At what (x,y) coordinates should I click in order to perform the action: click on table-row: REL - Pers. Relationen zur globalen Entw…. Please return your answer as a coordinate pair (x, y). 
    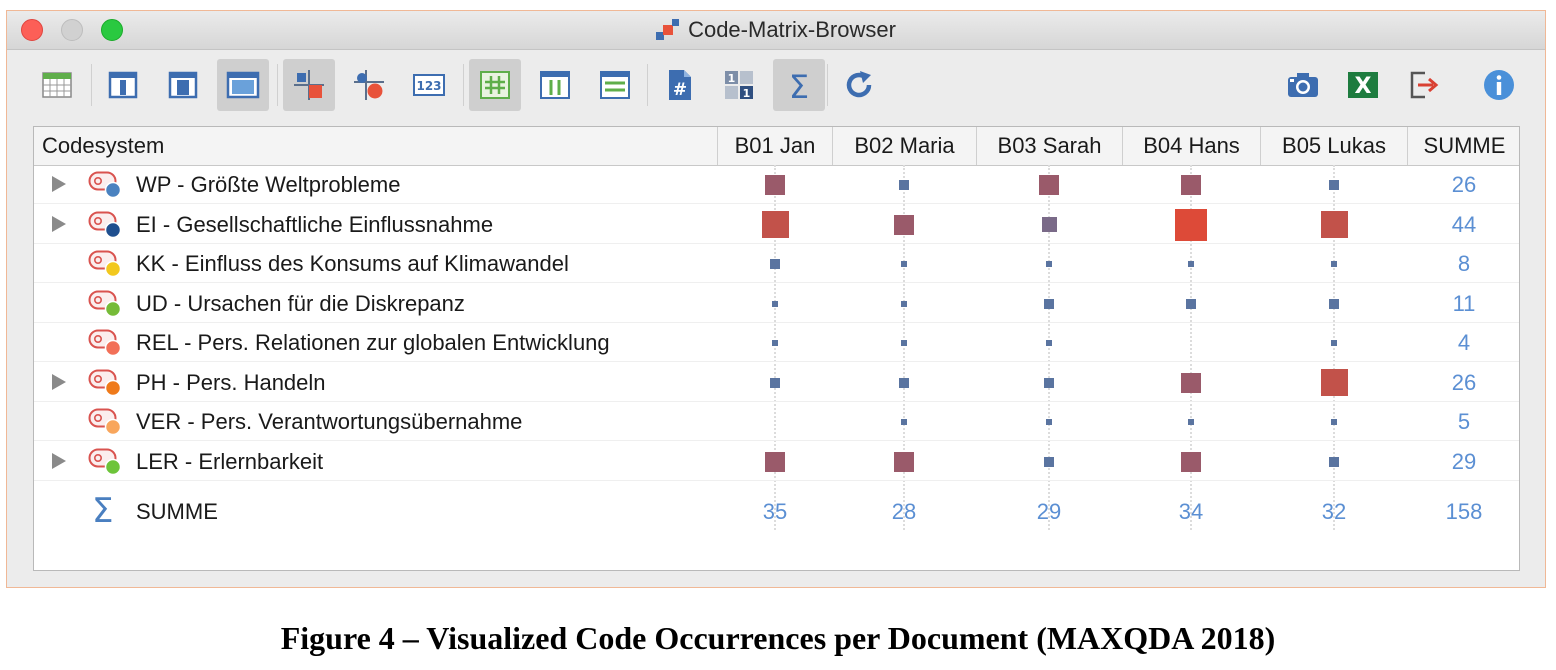
    Looking at the image, I should click on (776, 342).